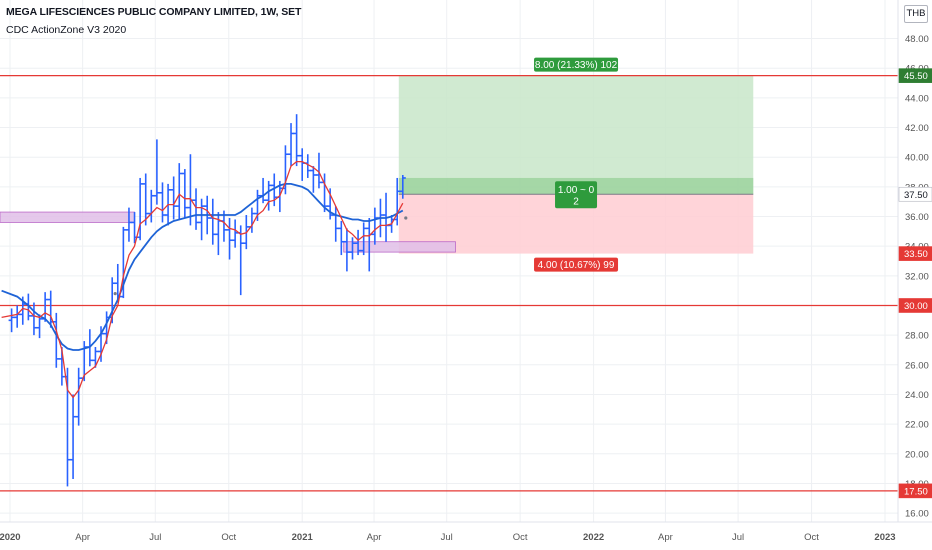 The width and height of the screenshot is (932, 550). I want to click on price-tag: 30.00, so click(915, 305).